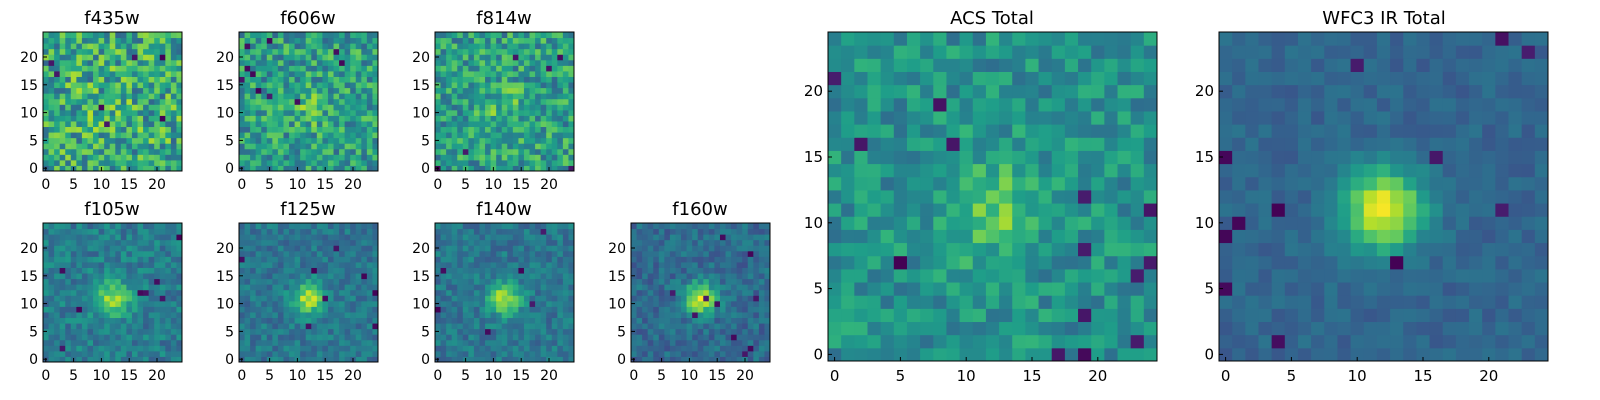 The width and height of the screenshot is (1600, 400). I want to click on y-tick-label: 5, so click(621, 332).